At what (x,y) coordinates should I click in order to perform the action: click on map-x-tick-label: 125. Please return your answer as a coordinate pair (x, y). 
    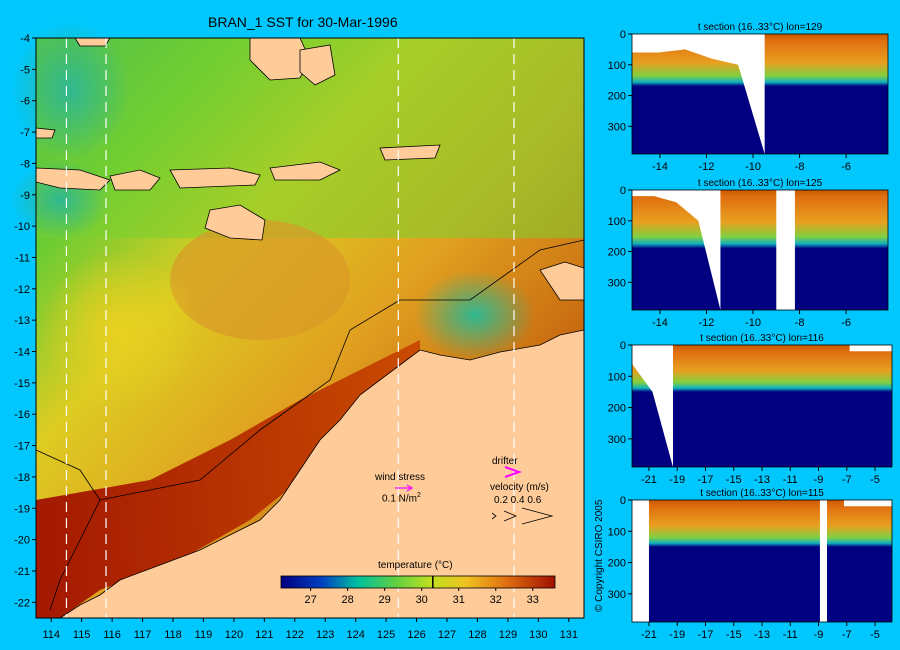
    Looking at the image, I should click on (386, 635).